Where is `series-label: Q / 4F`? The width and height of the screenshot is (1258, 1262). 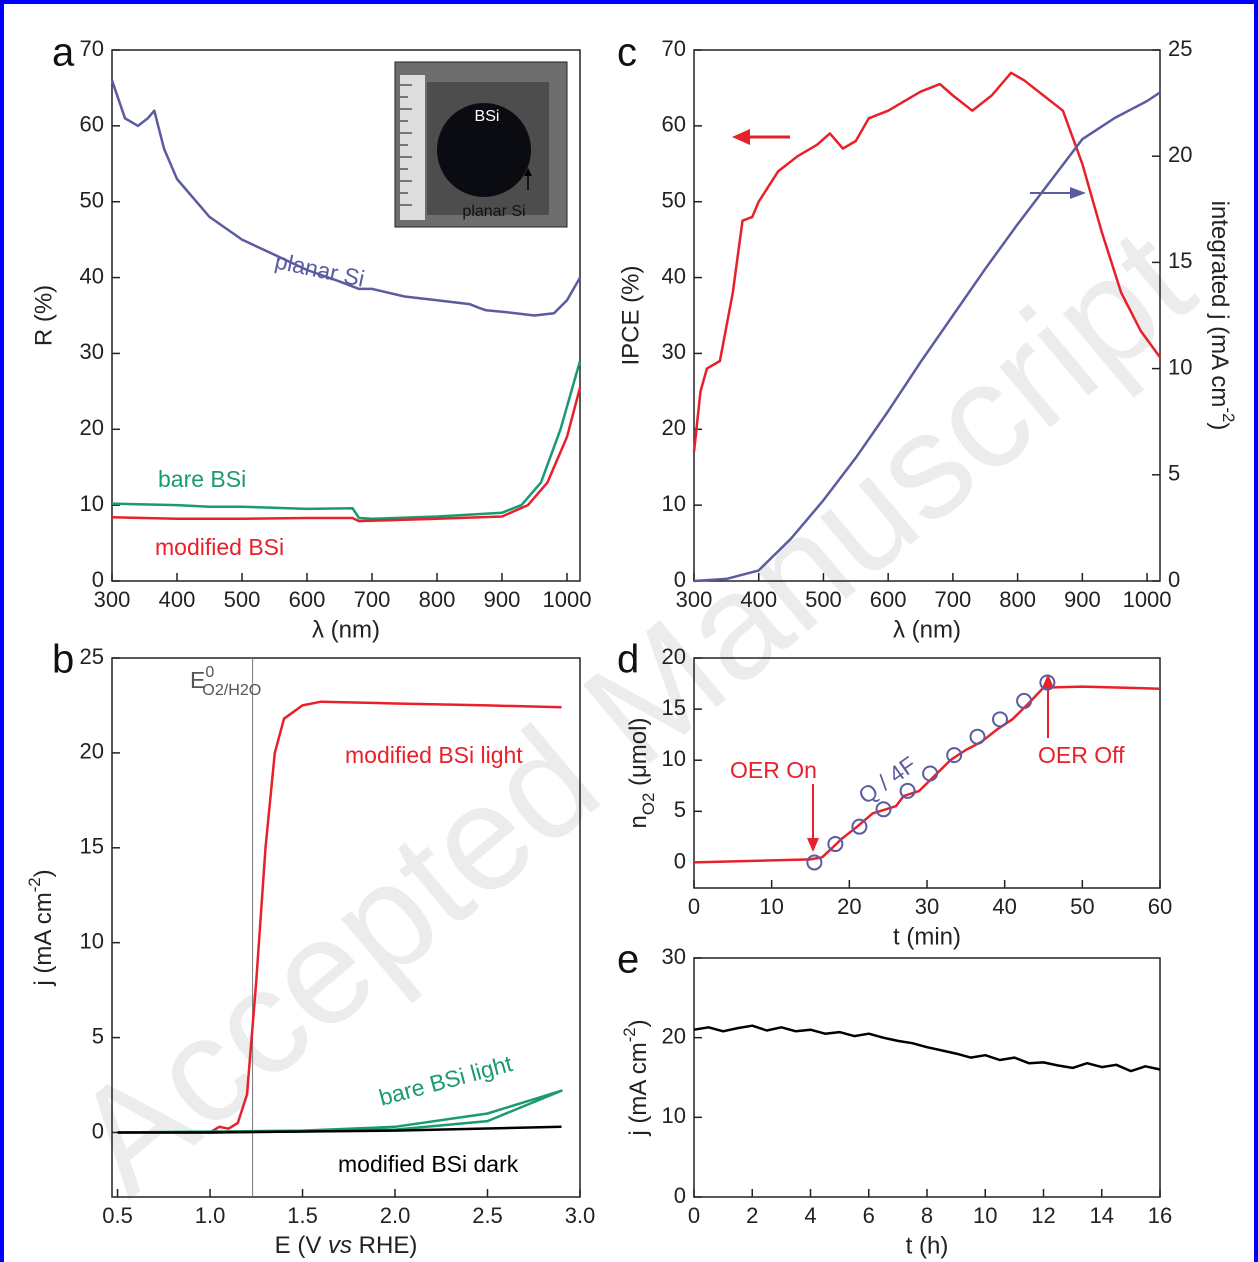 series-label: Q / 4F is located at coordinates (886, 780).